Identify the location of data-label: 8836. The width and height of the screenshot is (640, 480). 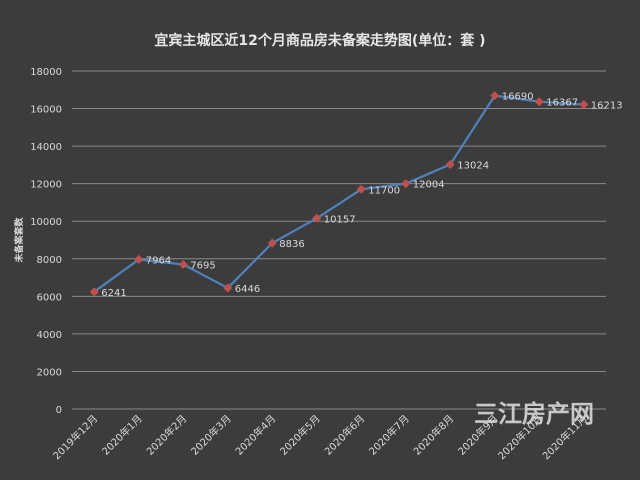
(291, 244).